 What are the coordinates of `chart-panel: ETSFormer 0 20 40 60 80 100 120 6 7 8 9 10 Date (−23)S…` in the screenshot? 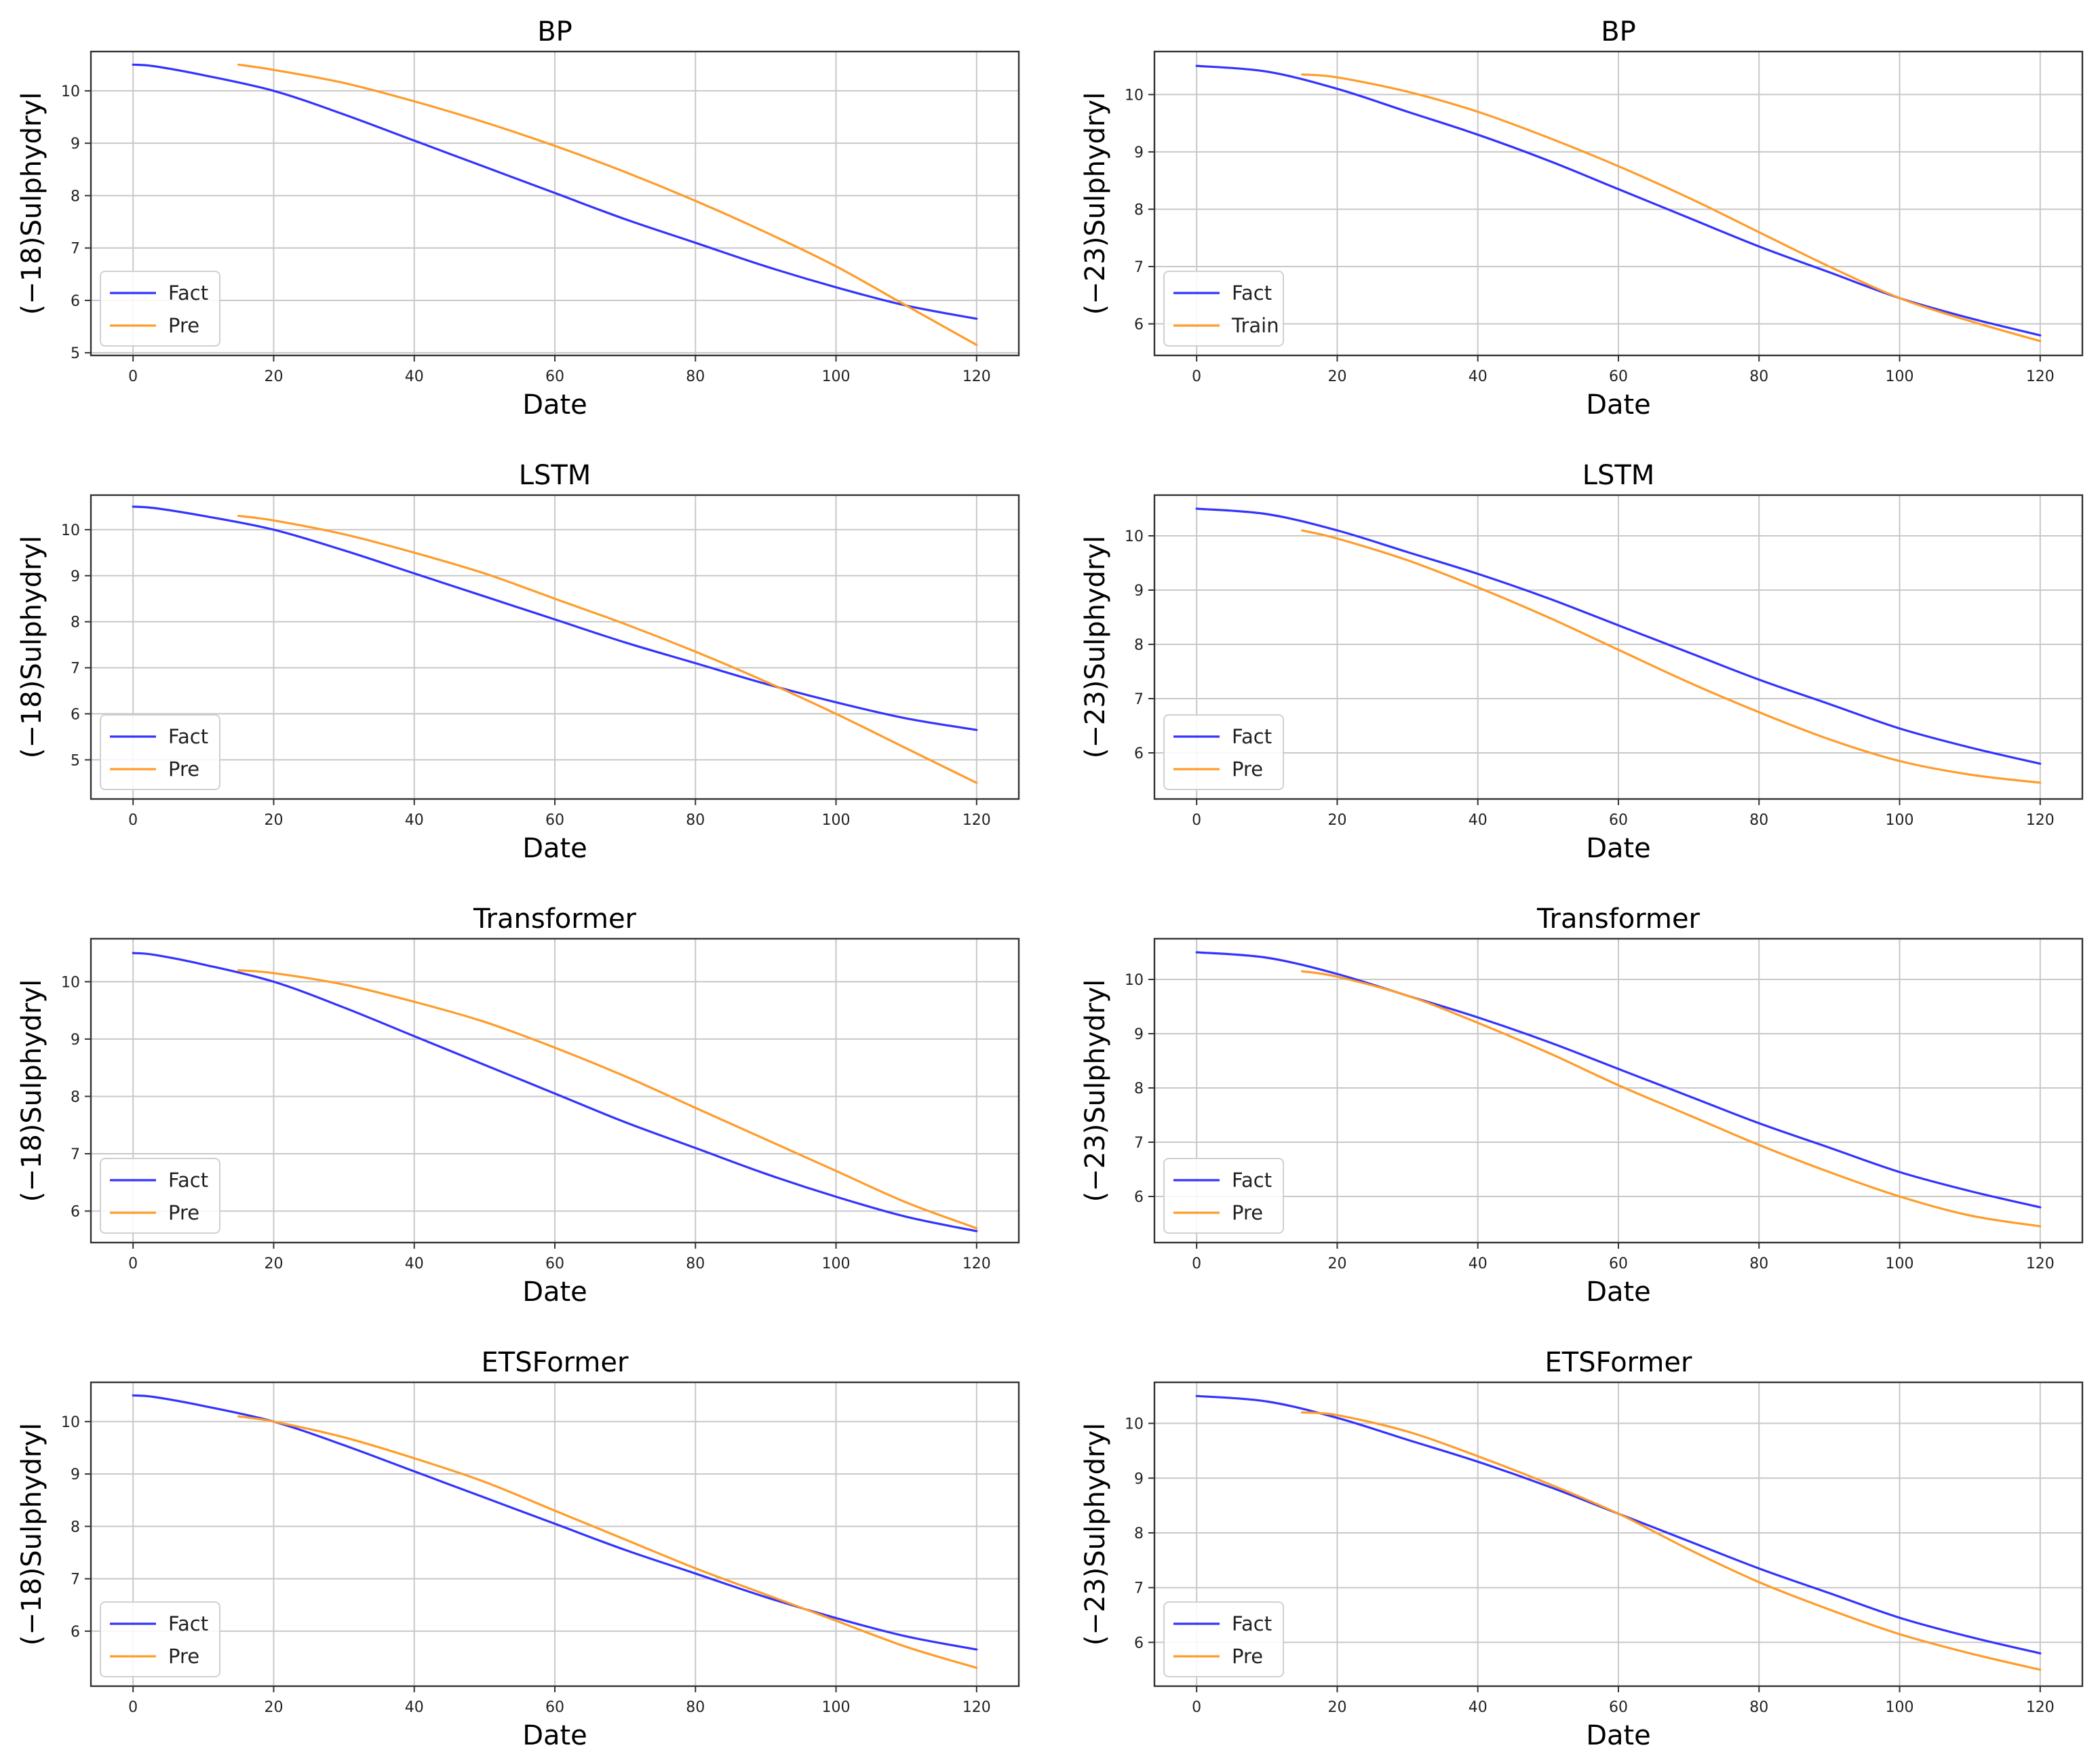 It's located at (1582, 1549).